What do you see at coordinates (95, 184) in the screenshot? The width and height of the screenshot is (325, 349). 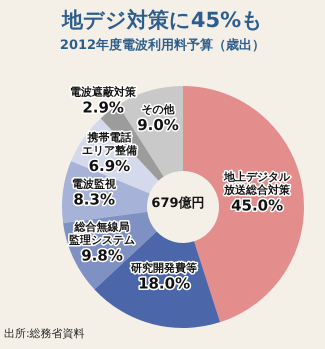 I see `slice-label: 電波監視` at bounding box center [95, 184].